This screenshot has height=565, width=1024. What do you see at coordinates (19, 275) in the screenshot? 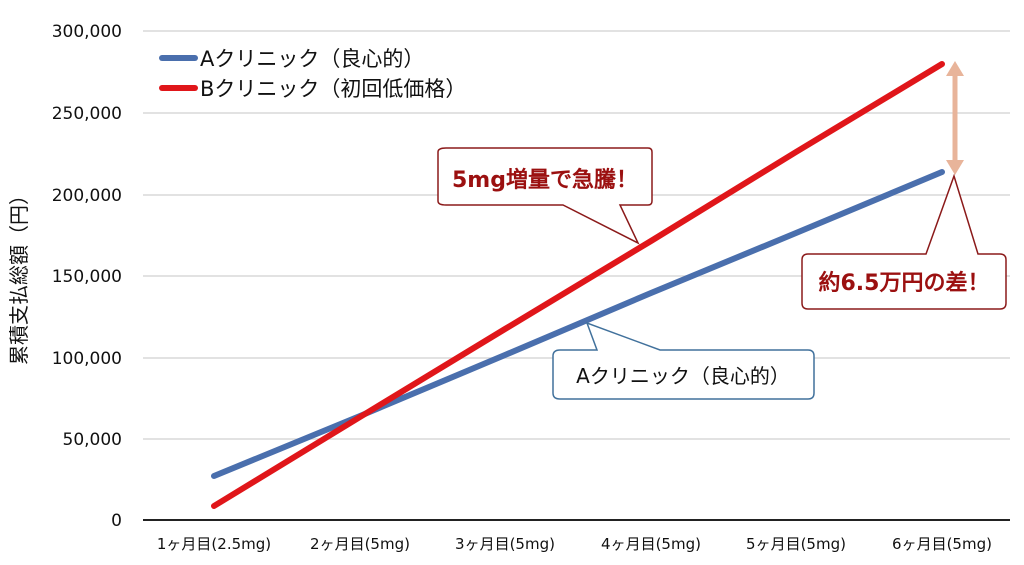
I see `y-axis-title: 累積支払総額（円）` at bounding box center [19, 275].